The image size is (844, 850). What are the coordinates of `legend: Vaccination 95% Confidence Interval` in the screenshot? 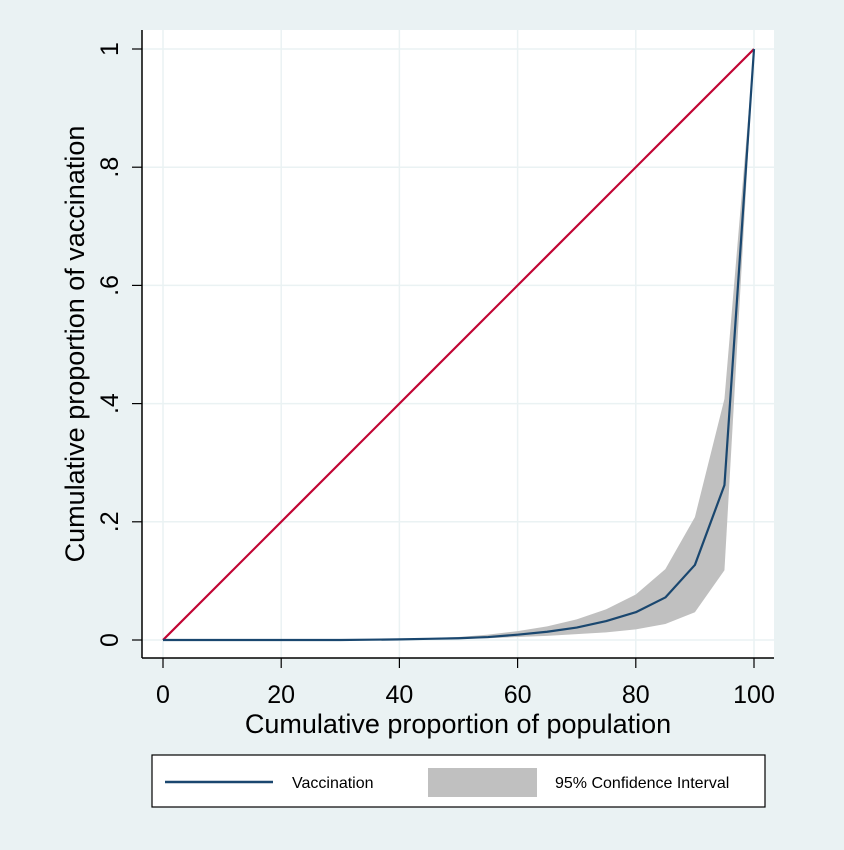 It's located at (458, 781).